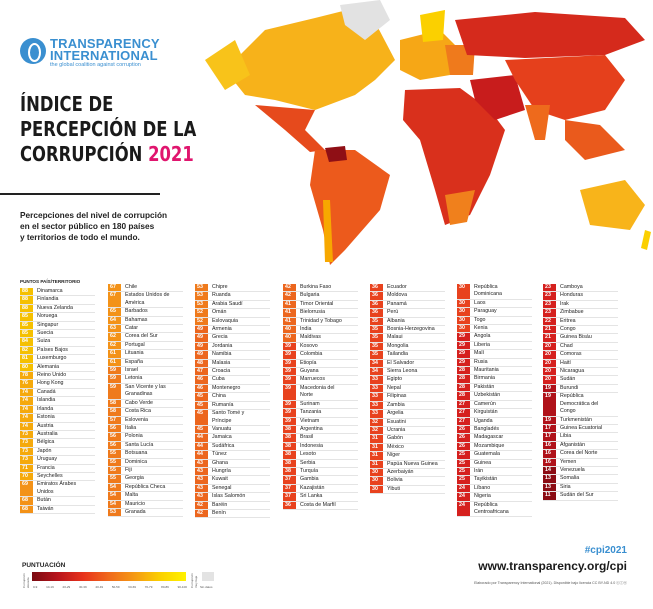 This screenshot has height=609, width=653. Describe the element at coordinates (310, 337) in the screenshot. I see `country-name: Maldivas` at that location.